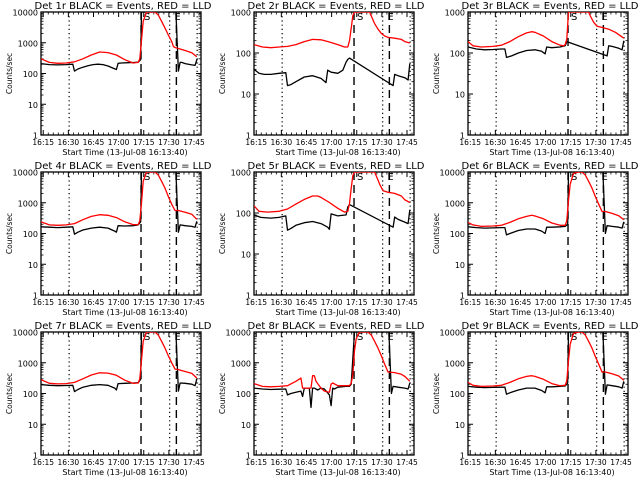 This screenshot has height=480, width=640. Describe the element at coordinates (452, 173) in the screenshot. I see `y-tick-label: 10000` at that location.